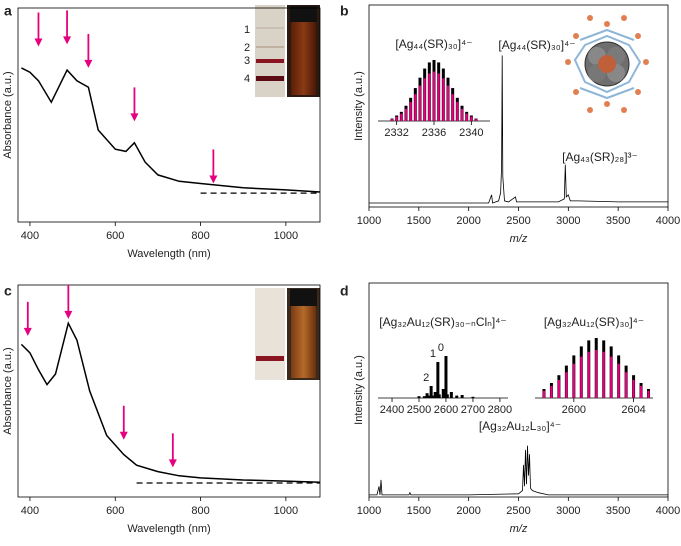 This screenshot has width=681, height=546. I want to click on x-tick-label: 2340, so click(471, 133).